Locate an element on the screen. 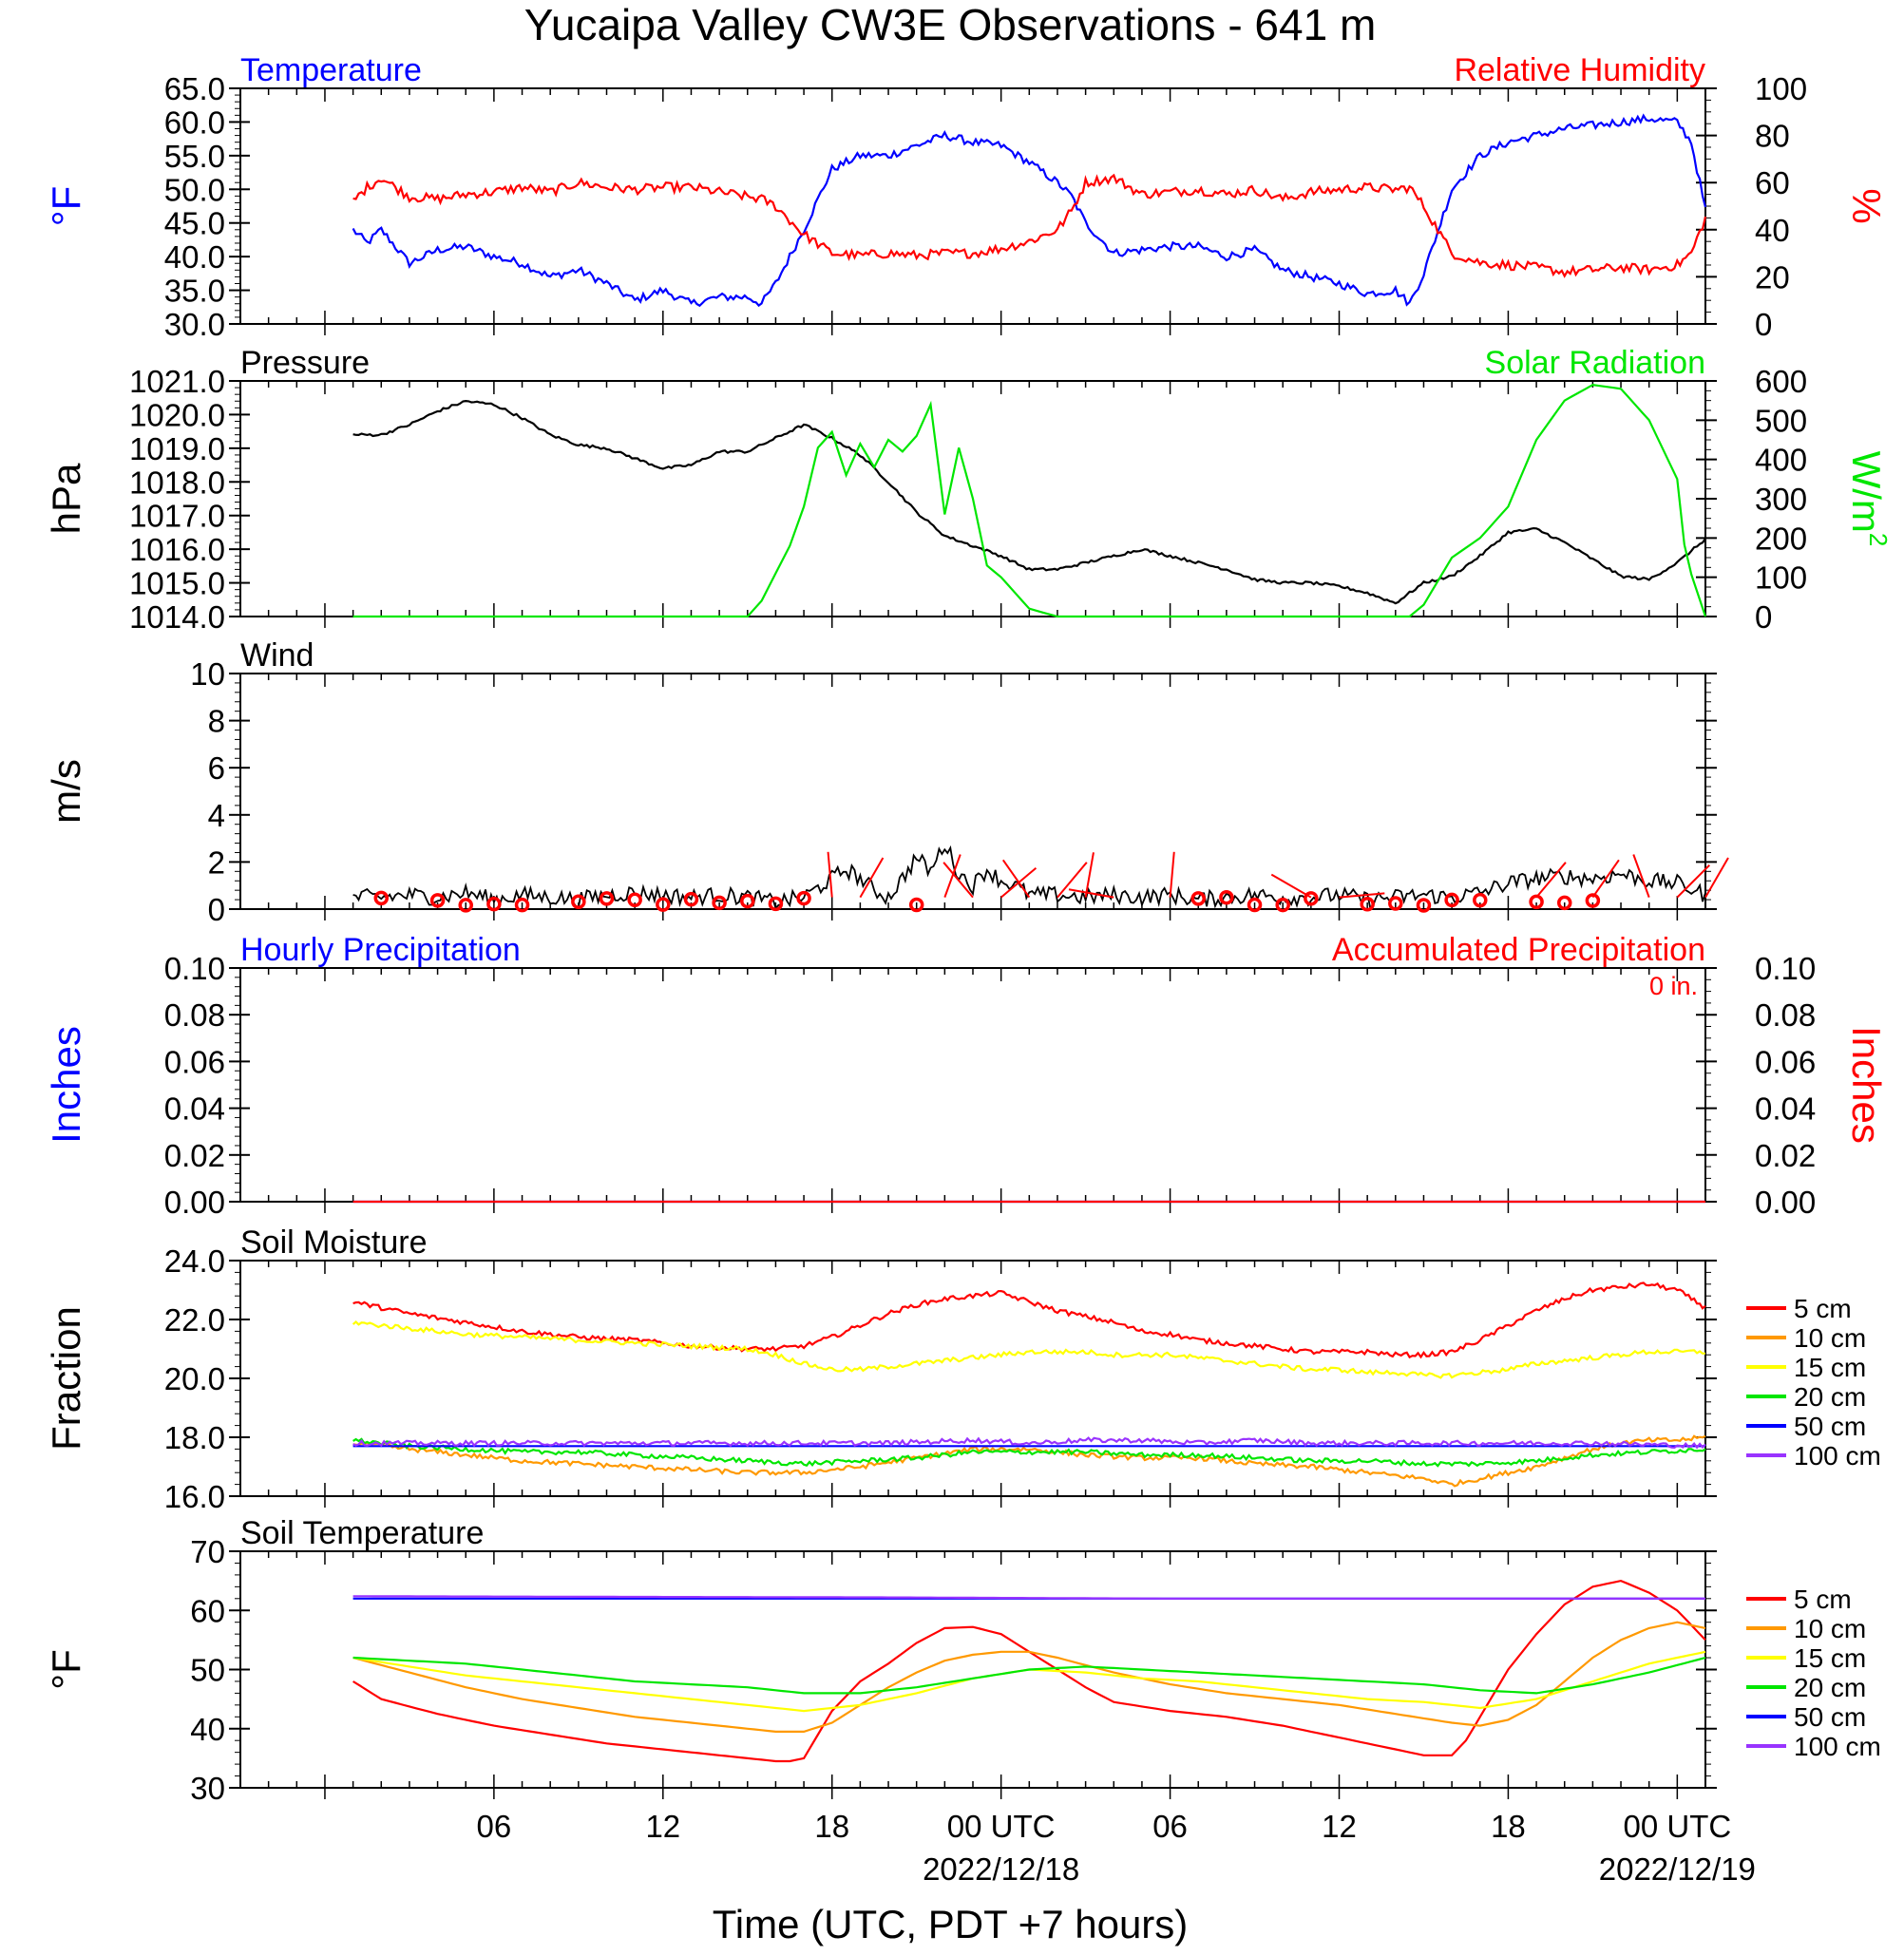  panel-wind: 0 2 4 6 8 10 Wind m/s is located at coordinates (886, 782).